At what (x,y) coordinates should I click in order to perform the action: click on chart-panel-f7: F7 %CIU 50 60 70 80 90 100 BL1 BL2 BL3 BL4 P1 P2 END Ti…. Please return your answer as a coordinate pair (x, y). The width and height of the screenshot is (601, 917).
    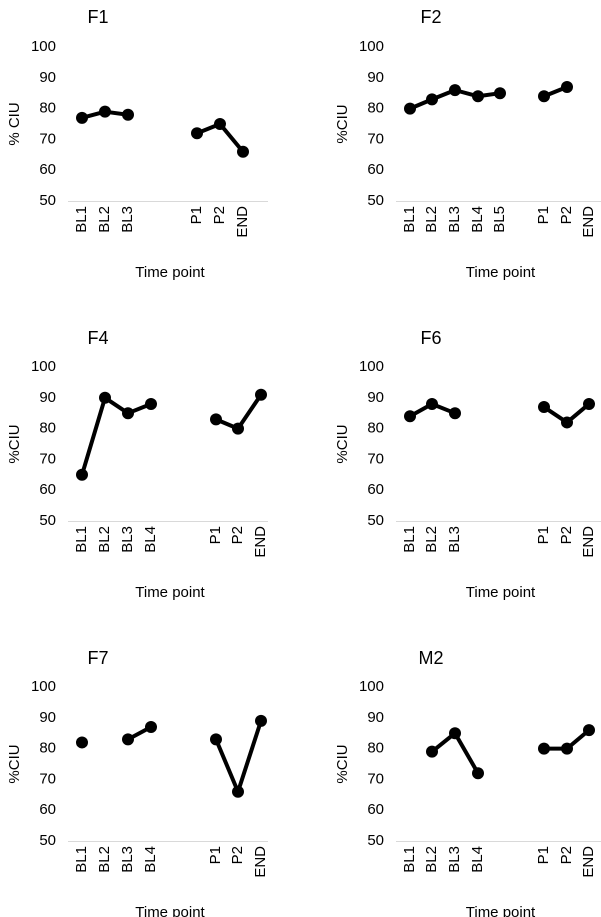
    Looking at the image, I should click on (137, 782).